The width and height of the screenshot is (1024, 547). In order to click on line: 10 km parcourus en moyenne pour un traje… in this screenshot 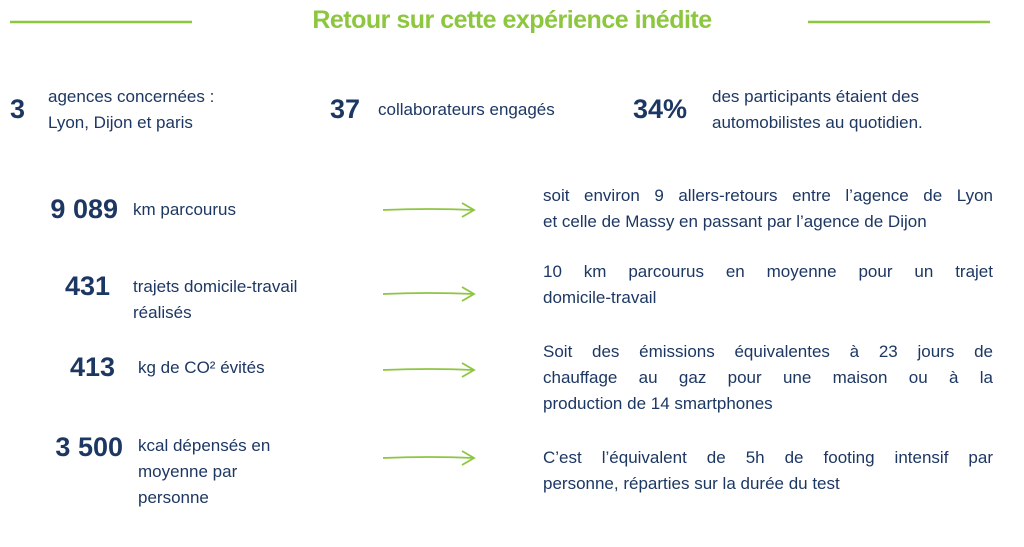, I will do `click(768, 271)`.